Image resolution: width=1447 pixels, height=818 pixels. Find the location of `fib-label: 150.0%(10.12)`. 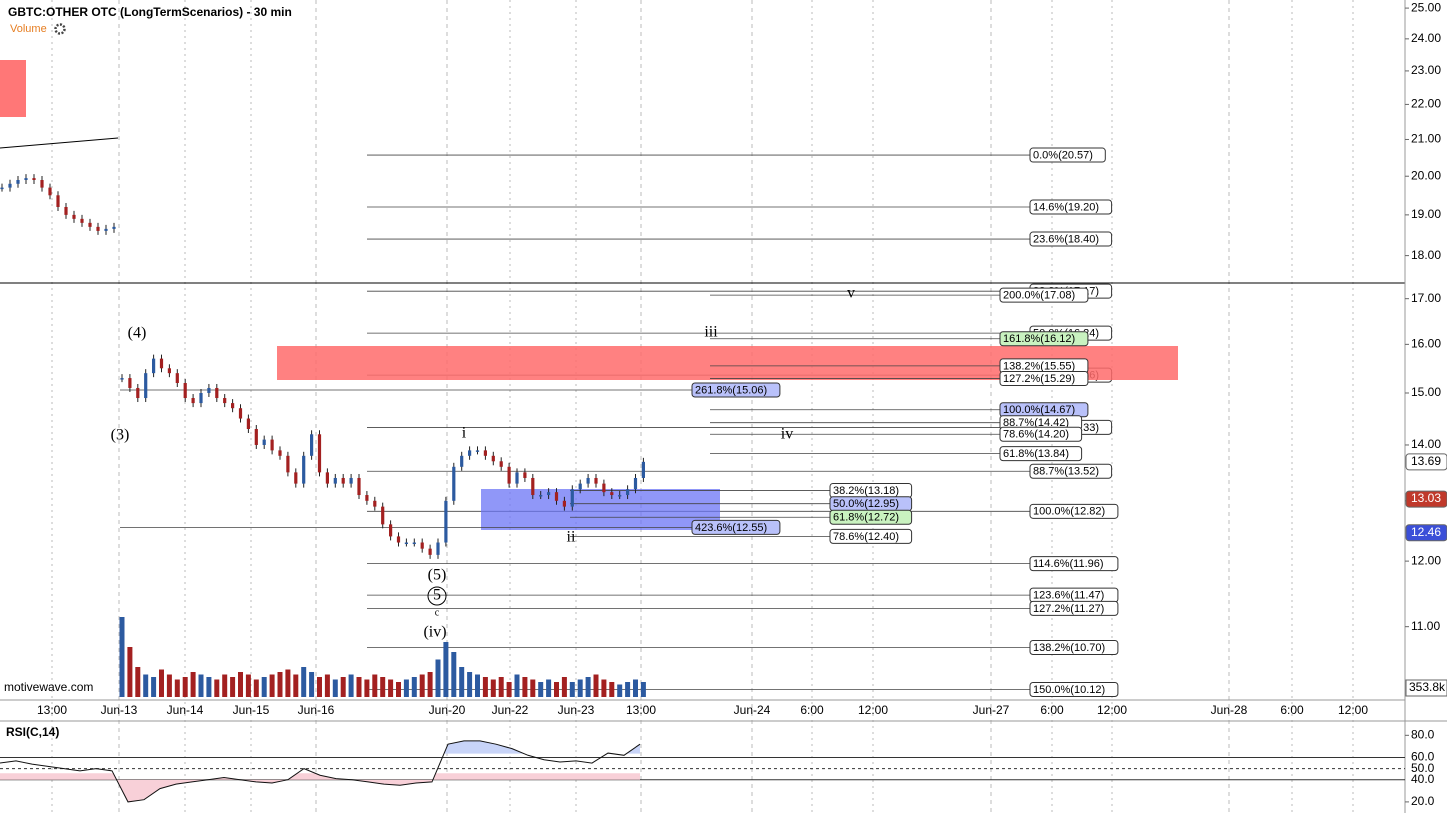

fib-label: 150.0%(10.12) is located at coordinates (1069, 690).